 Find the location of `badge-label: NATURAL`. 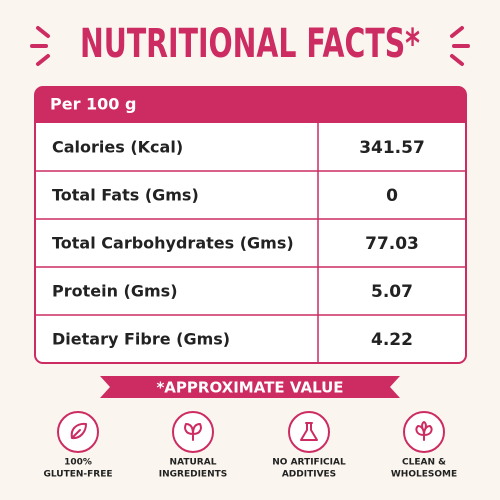

badge-label: NATURAL is located at coordinates (193, 463).